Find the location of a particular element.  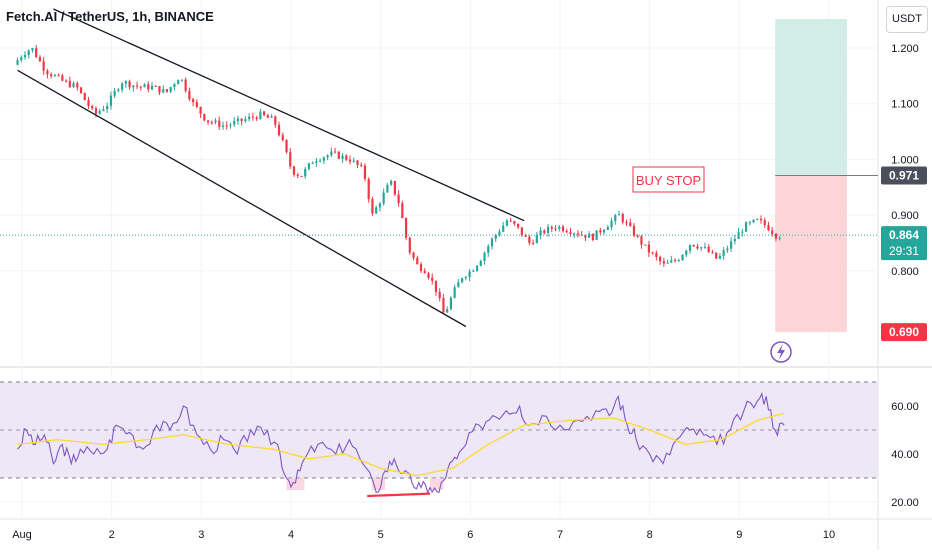

stop-zone is located at coordinates (811, 254).